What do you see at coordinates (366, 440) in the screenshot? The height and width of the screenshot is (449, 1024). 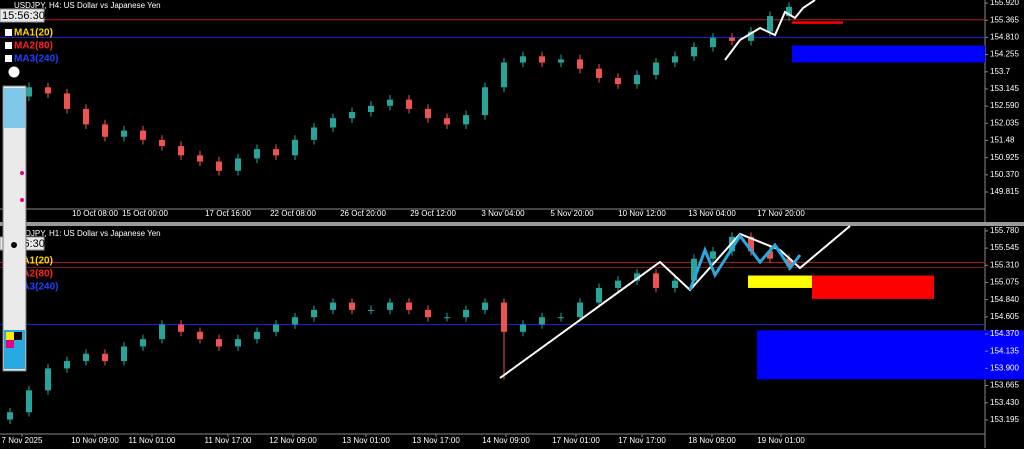 I see `x-tick-label: 13 Nov 01:00` at bounding box center [366, 440].